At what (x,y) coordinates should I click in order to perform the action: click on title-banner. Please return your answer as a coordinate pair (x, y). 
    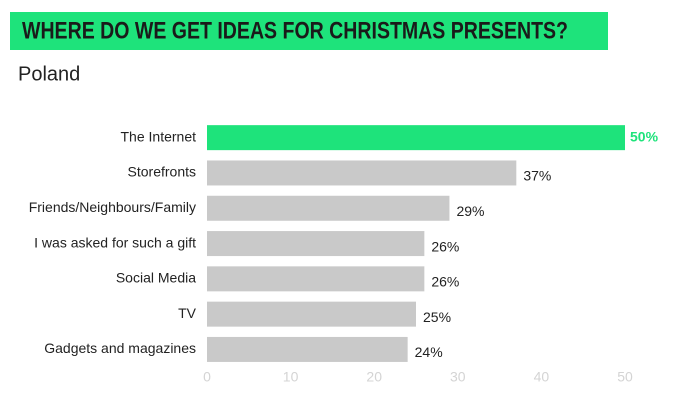
    Looking at the image, I should click on (309, 31).